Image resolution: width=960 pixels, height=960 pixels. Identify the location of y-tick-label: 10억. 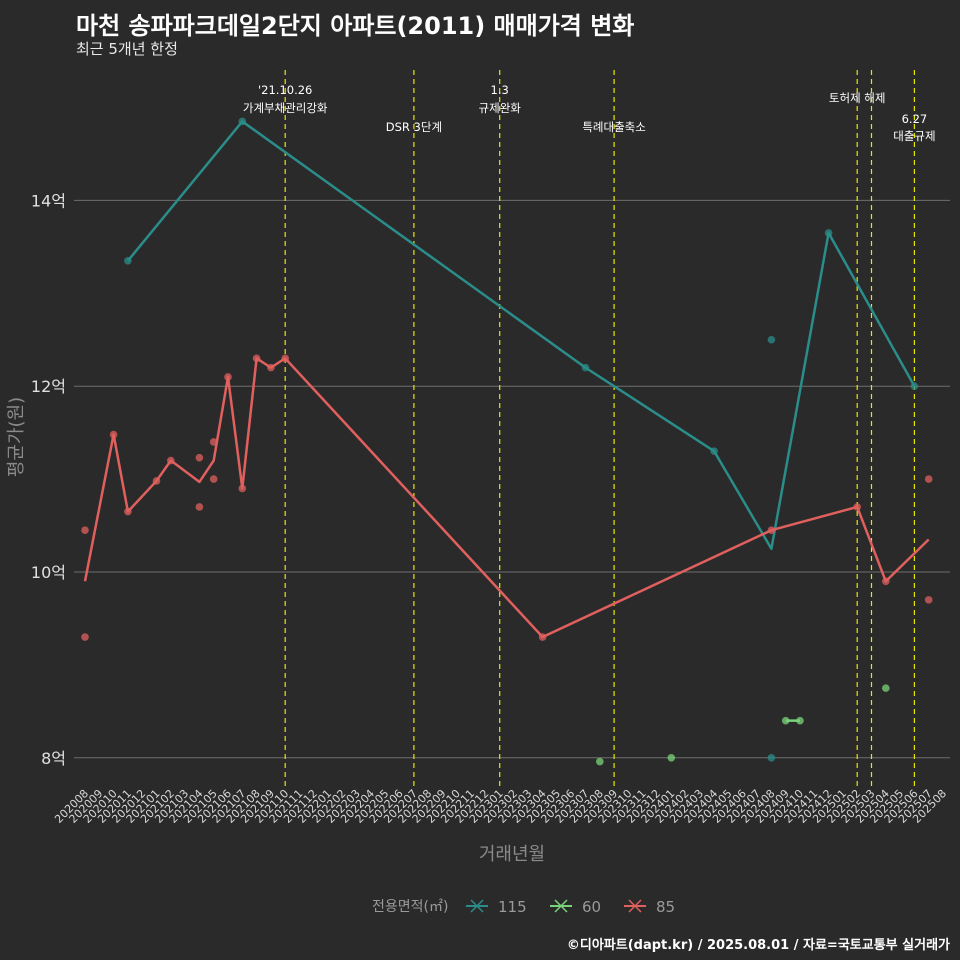
(48, 572).